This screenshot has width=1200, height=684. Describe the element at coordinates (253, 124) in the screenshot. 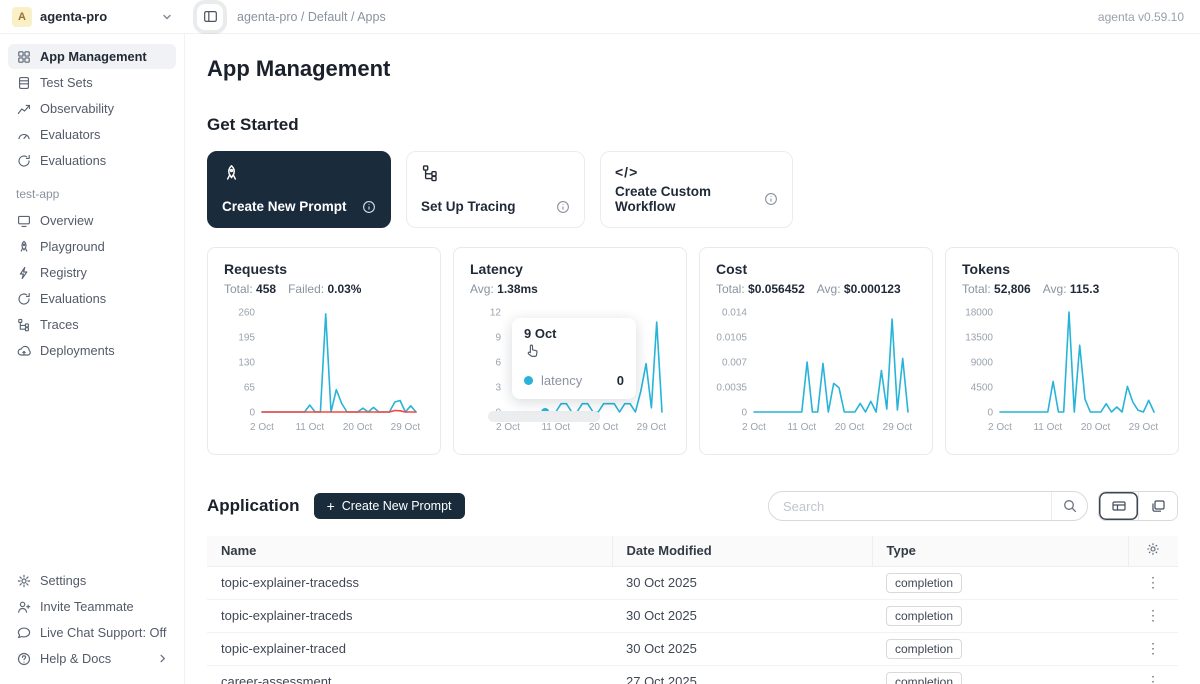

I see `get-started-heading: Get Started` at that location.